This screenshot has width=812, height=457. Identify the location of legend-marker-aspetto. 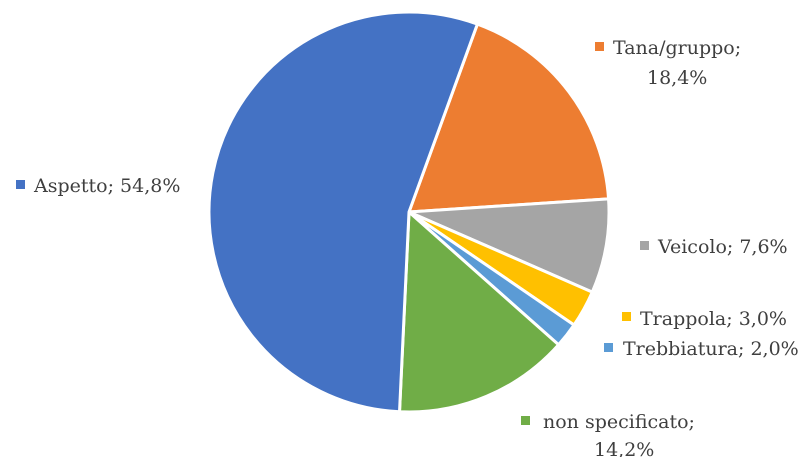
(20, 184).